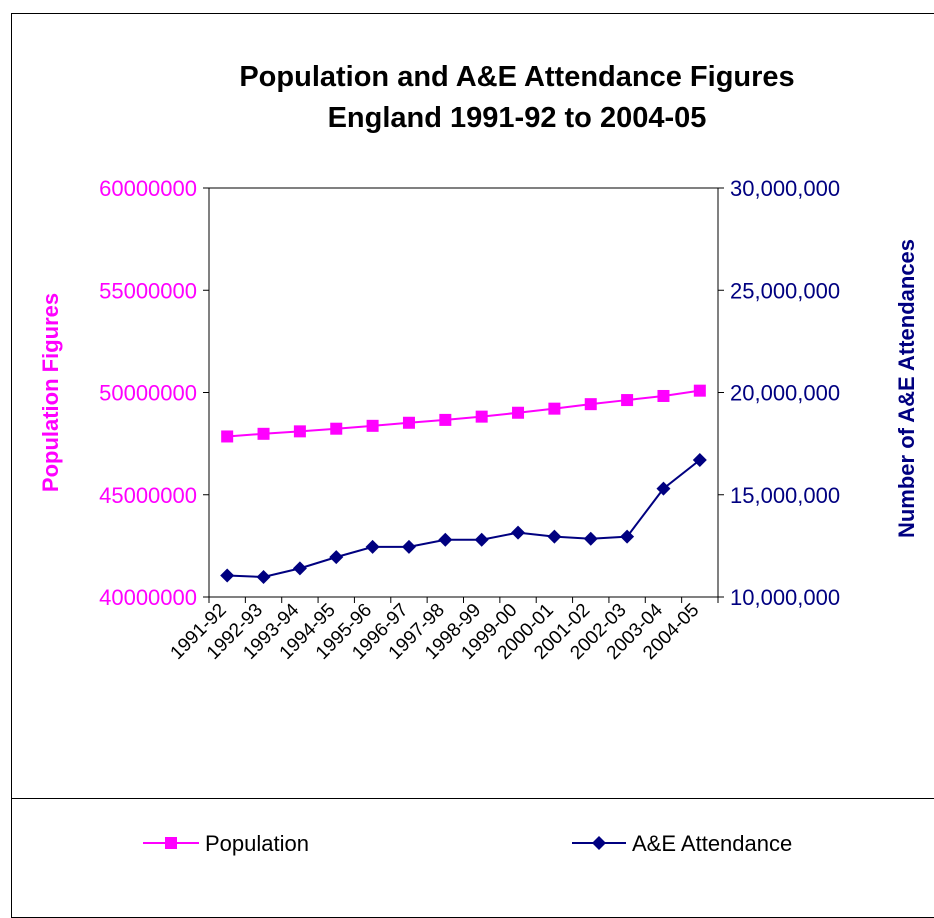 The width and height of the screenshot is (934, 918). Describe the element at coordinates (785, 597) in the screenshot. I see `y-right-tick-label: 10,000,000` at that location.